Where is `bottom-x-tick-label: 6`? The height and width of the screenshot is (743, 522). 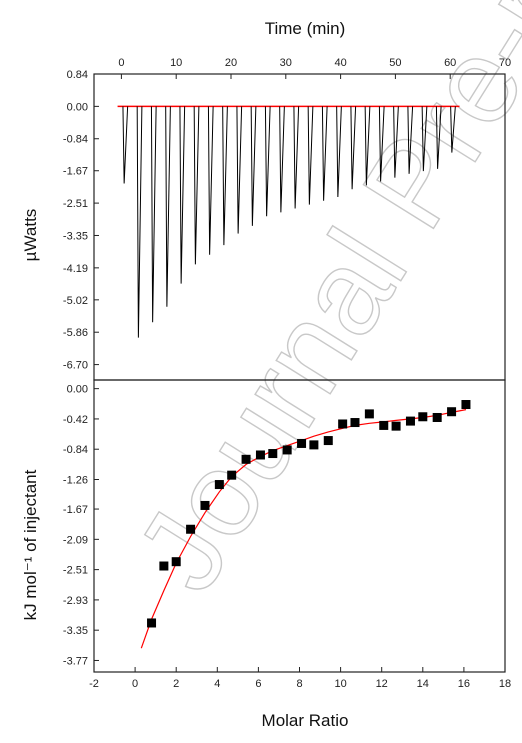 bottom-x-tick-label: 6 is located at coordinates (258, 684).